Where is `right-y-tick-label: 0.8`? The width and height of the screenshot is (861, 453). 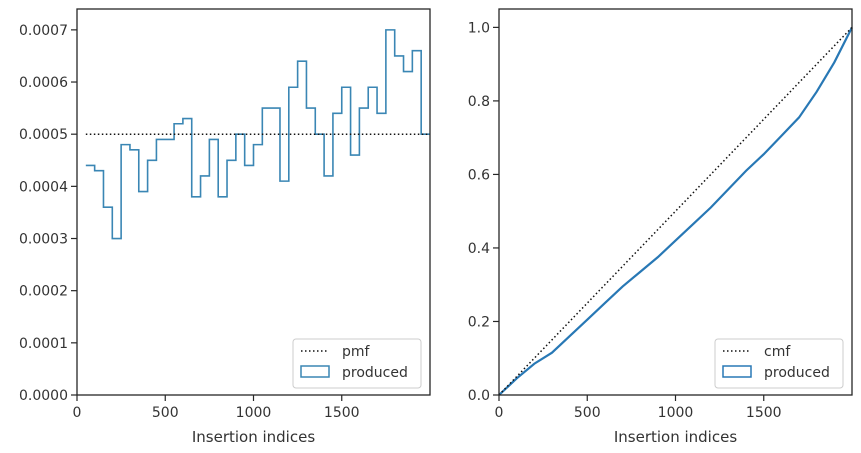 right-y-tick-label: 0.8 is located at coordinates (479, 102).